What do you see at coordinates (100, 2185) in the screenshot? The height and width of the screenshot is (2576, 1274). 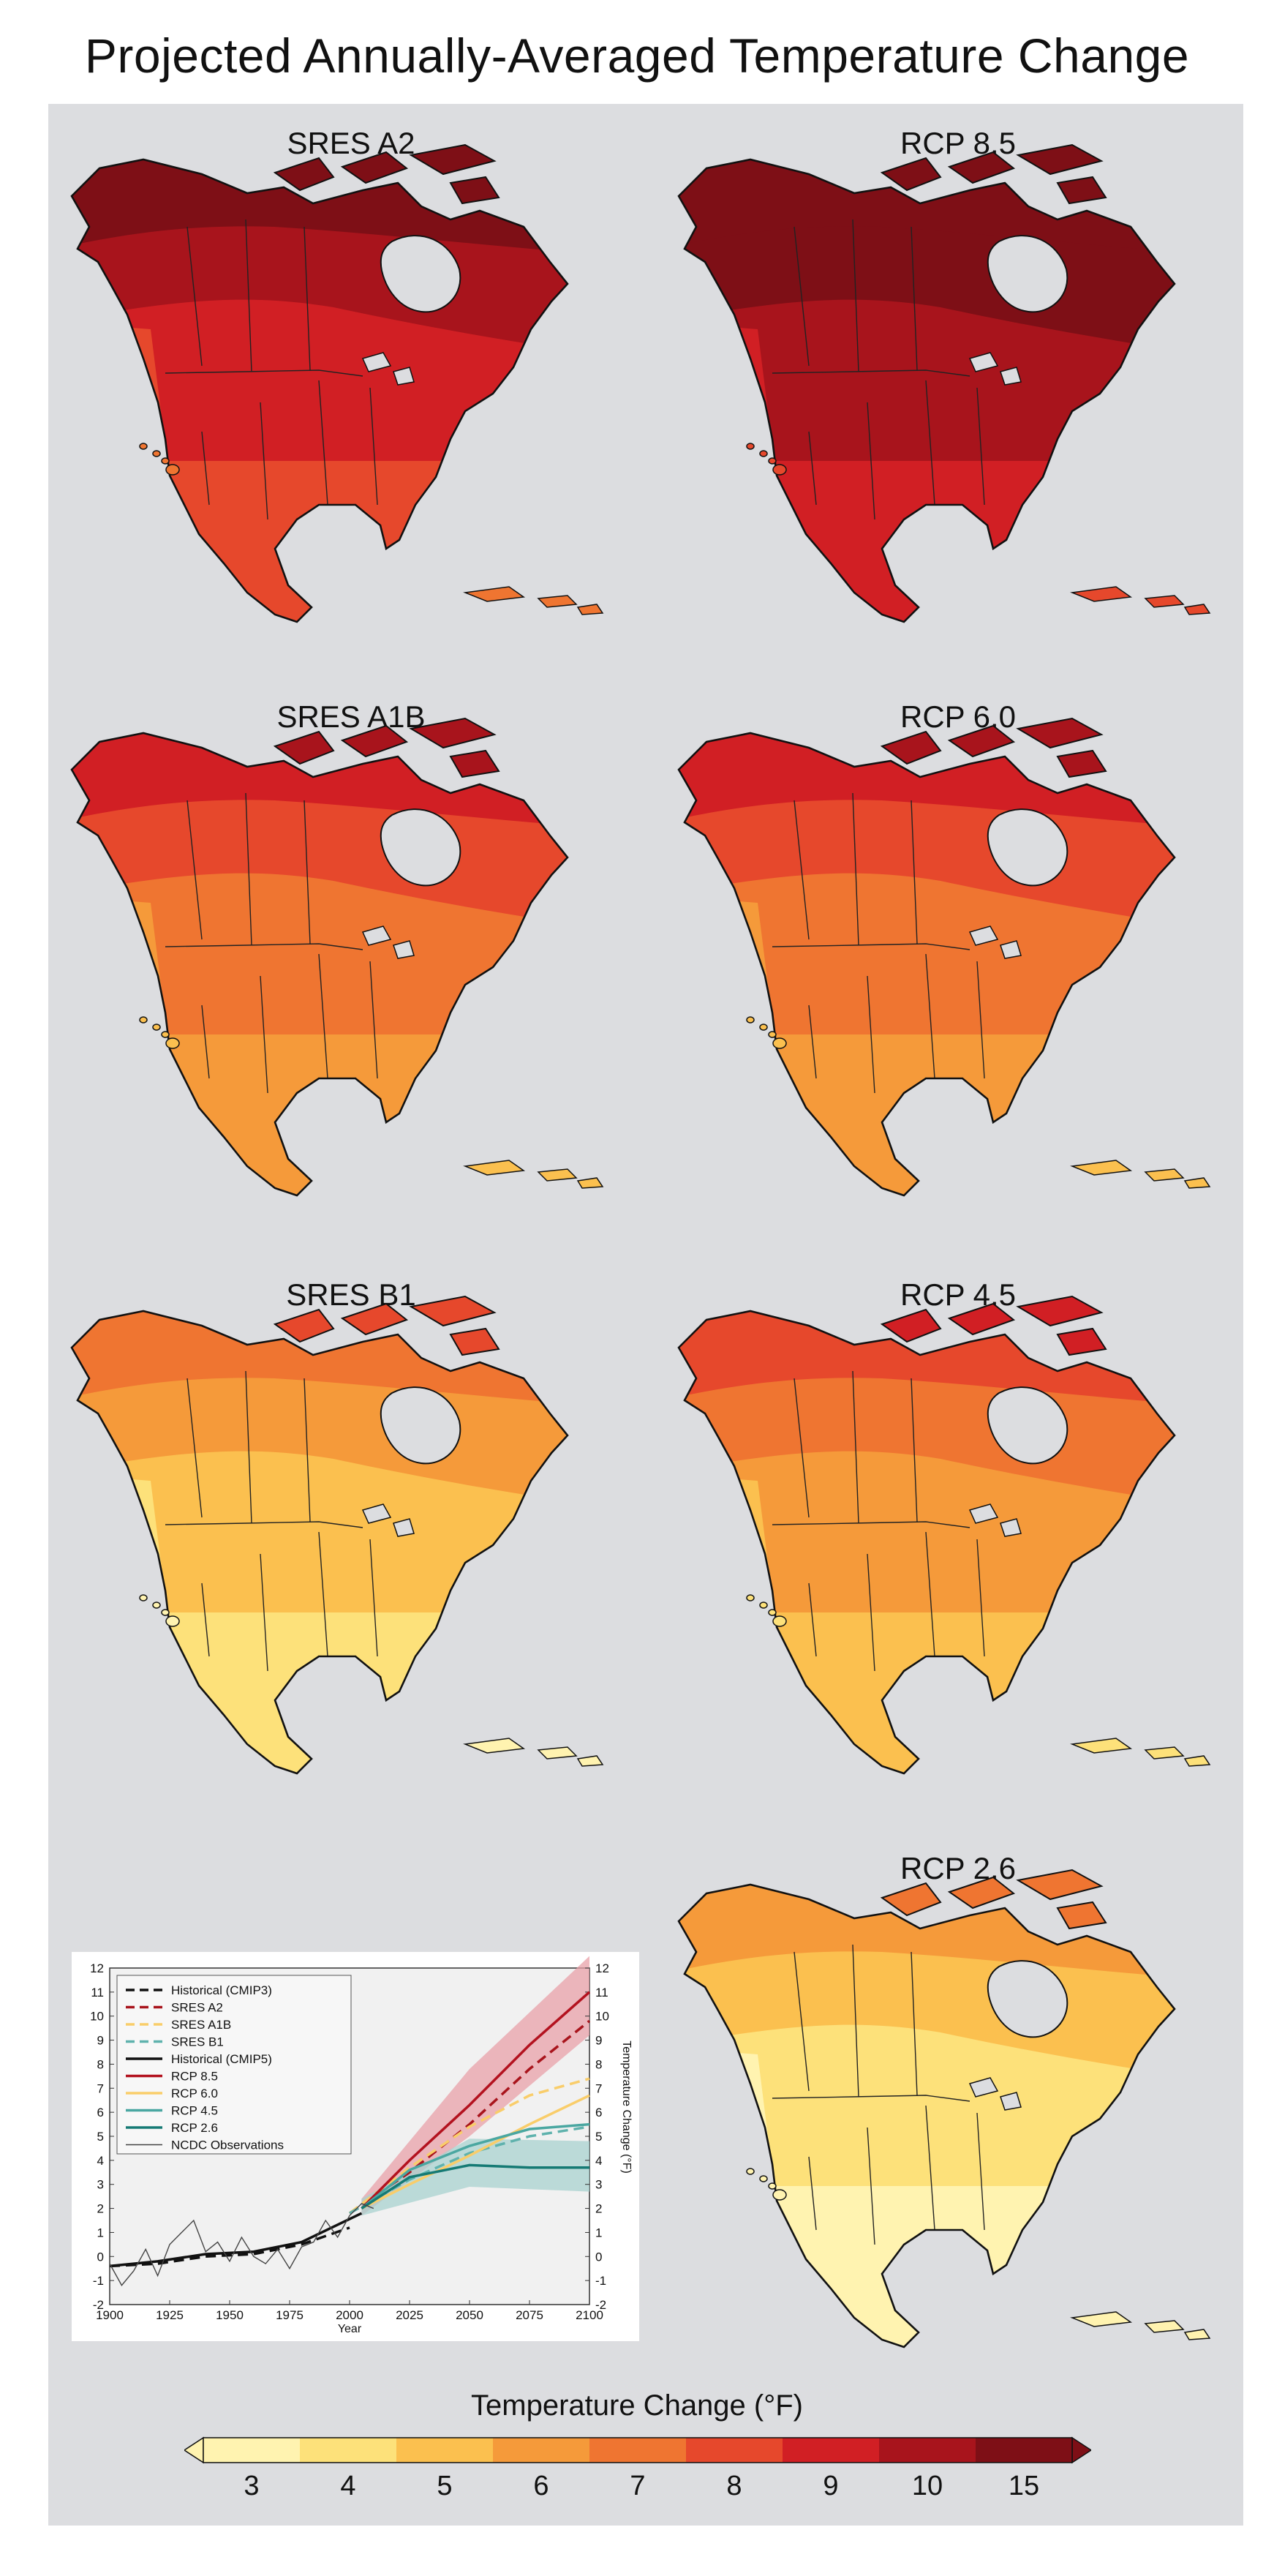 I see `y-tick-label-left: 3` at bounding box center [100, 2185].